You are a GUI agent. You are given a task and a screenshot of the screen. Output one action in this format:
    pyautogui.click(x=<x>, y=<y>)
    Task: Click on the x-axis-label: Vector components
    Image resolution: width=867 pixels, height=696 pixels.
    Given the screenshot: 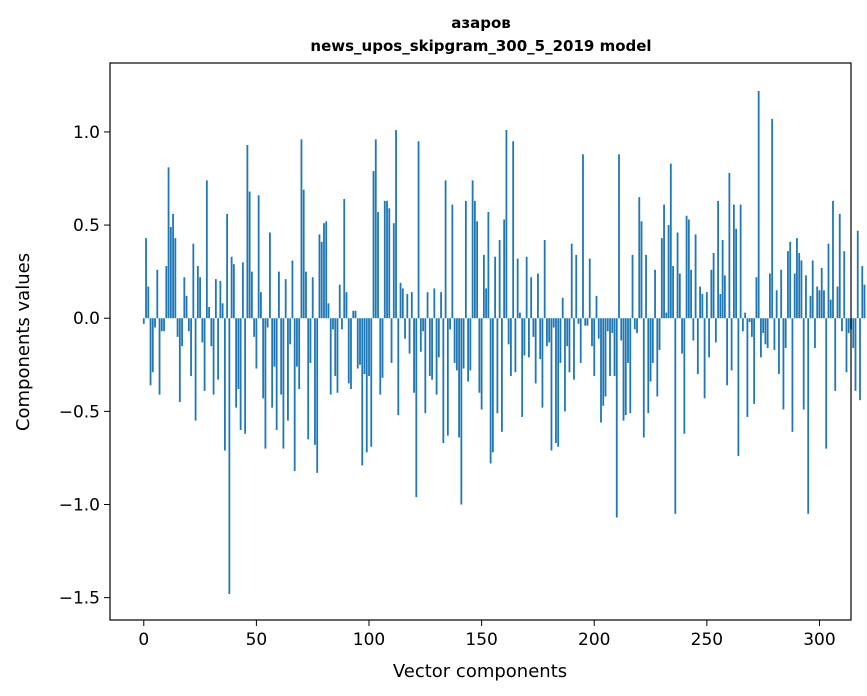 What is the action you would take?
    pyautogui.click(x=480, y=671)
    